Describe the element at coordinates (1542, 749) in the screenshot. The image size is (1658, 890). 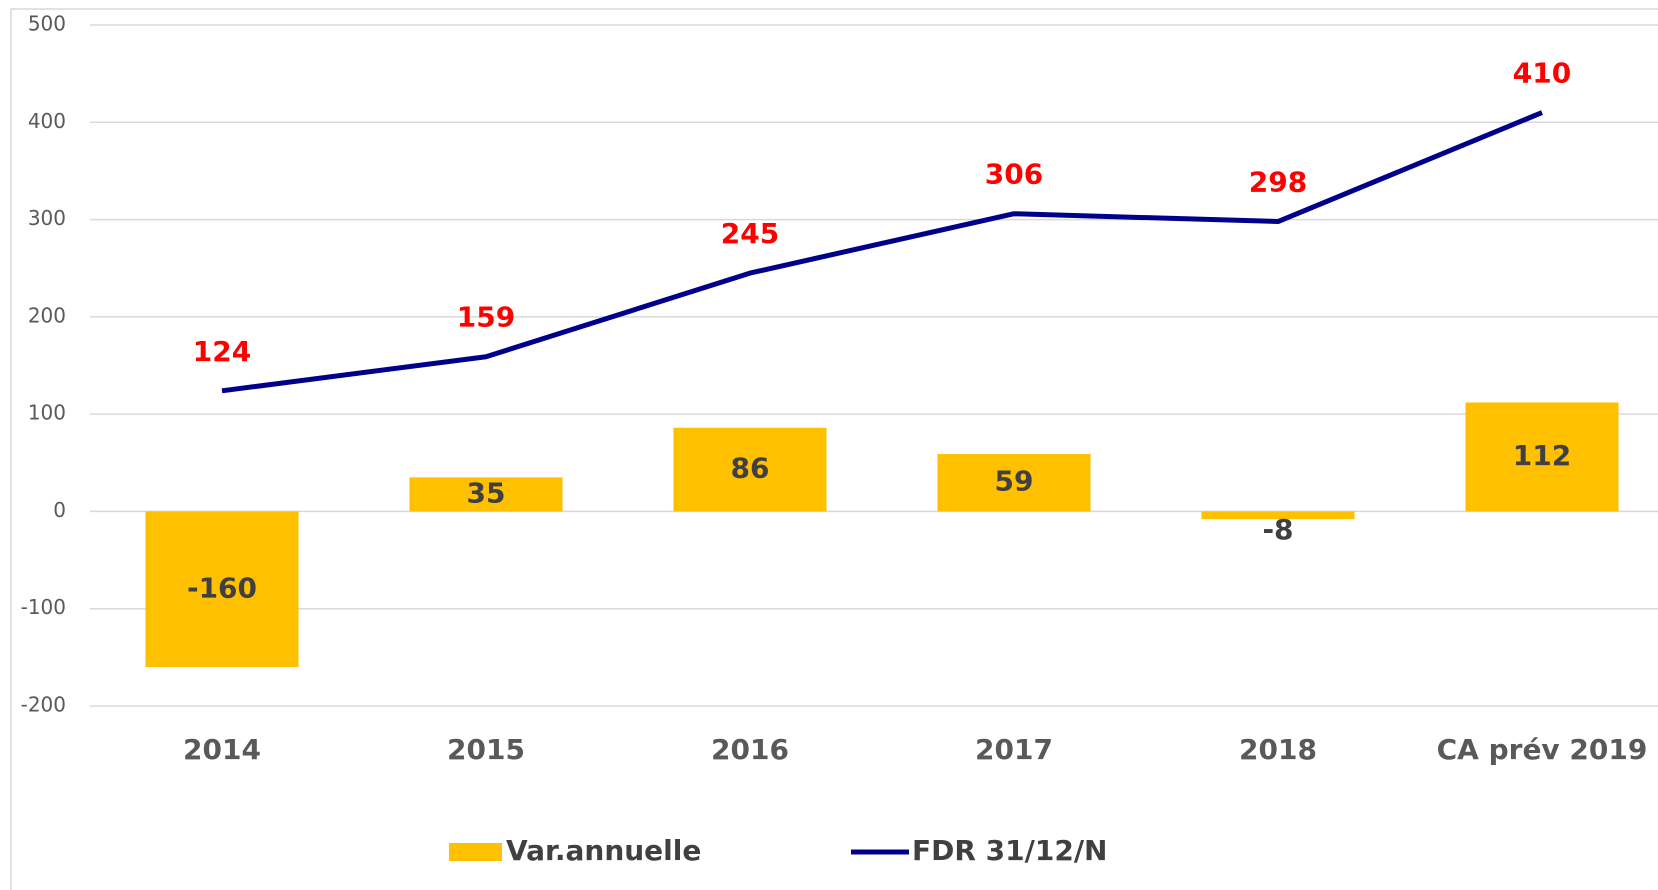
I see `x-tick-label: CA prév 2019` at that location.